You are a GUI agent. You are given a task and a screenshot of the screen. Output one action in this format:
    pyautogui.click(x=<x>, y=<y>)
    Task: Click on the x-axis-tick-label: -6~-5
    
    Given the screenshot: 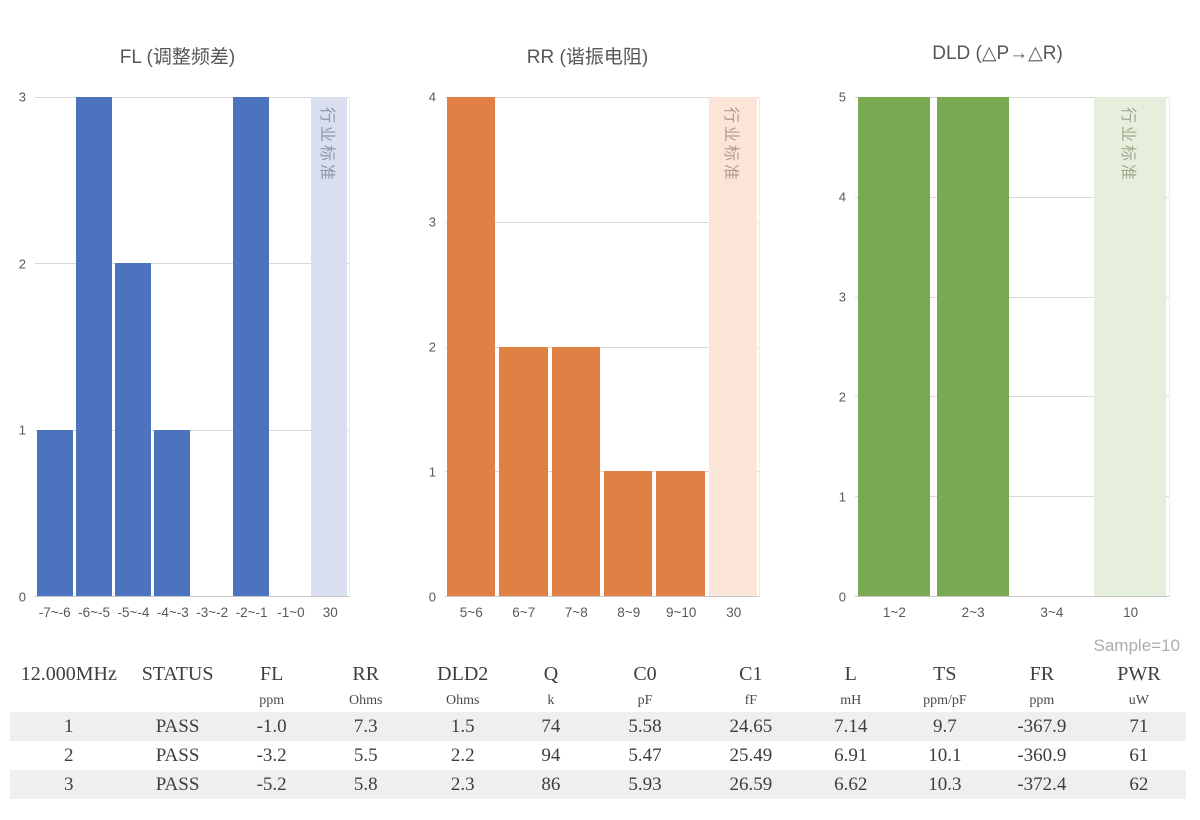 What is the action you would take?
    pyautogui.click(x=94, y=612)
    